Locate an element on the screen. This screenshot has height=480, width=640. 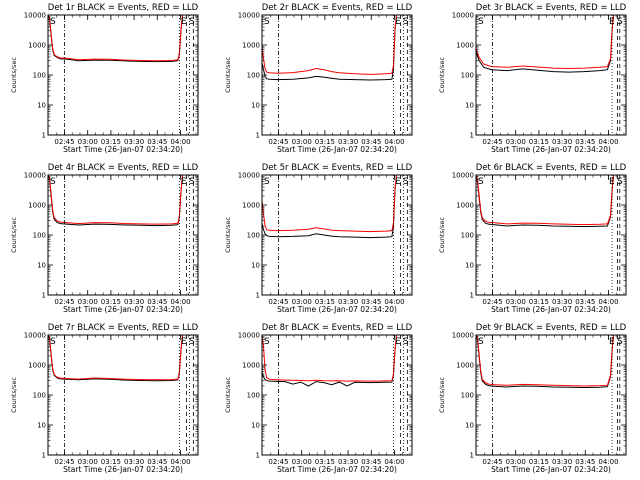
chart-title: Det 5r BLACK = Events, RED = LLD is located at coordinates (337, 168).